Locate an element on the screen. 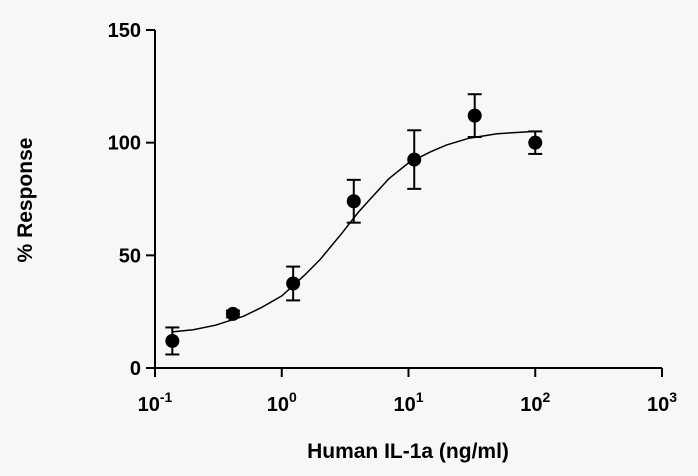 This screenshot has height=476, width=698. x-tick-label: 10¹ is located at coordinates (408, 402).